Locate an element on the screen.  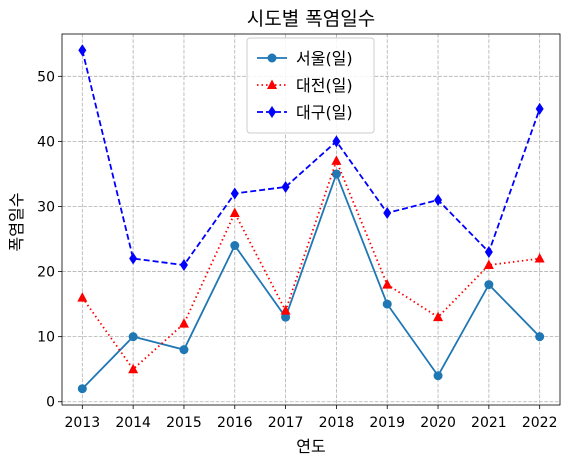
x-axis-label: 연도 is located at coordinates (310, 446).